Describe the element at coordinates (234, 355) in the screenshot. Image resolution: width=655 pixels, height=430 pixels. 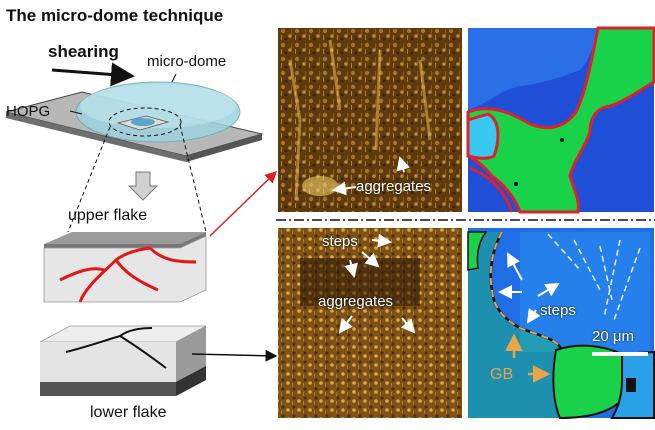
I see `lower-flake-arrow` at that location.